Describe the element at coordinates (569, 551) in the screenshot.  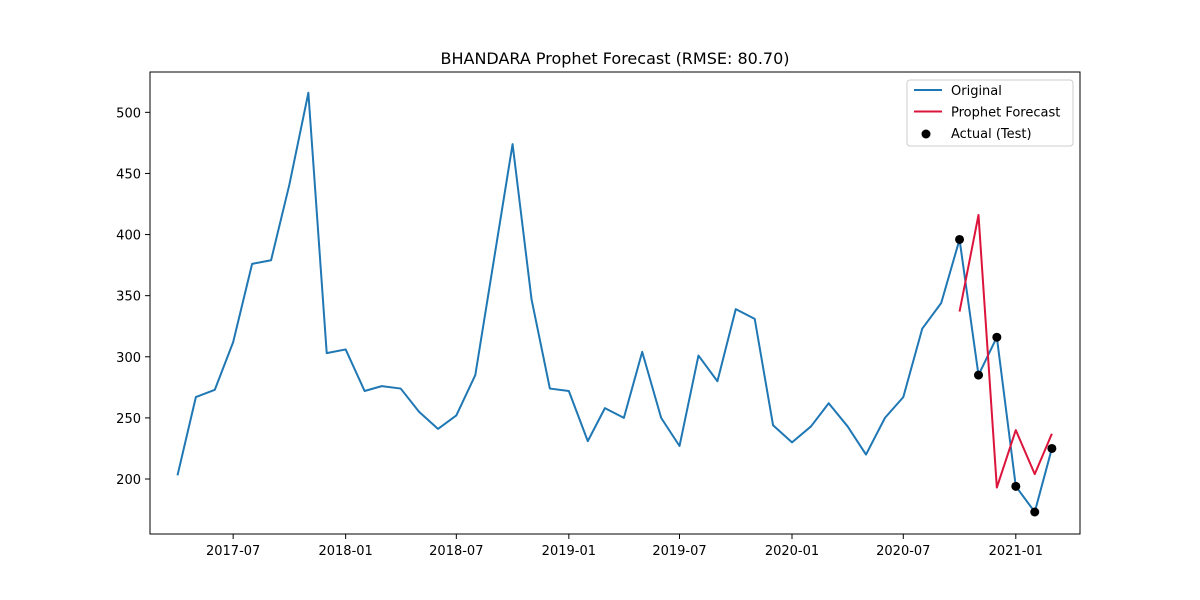
I see `x-tick-label: 2019-01` at that location.